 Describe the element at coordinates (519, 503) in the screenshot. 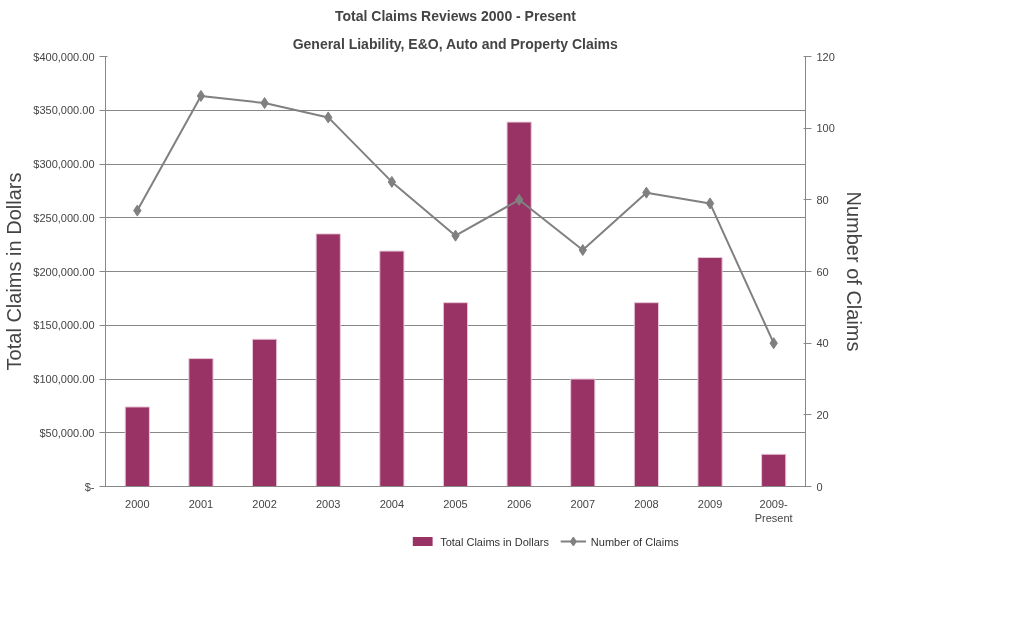

I see `x-tick-label: 2006` at that location.